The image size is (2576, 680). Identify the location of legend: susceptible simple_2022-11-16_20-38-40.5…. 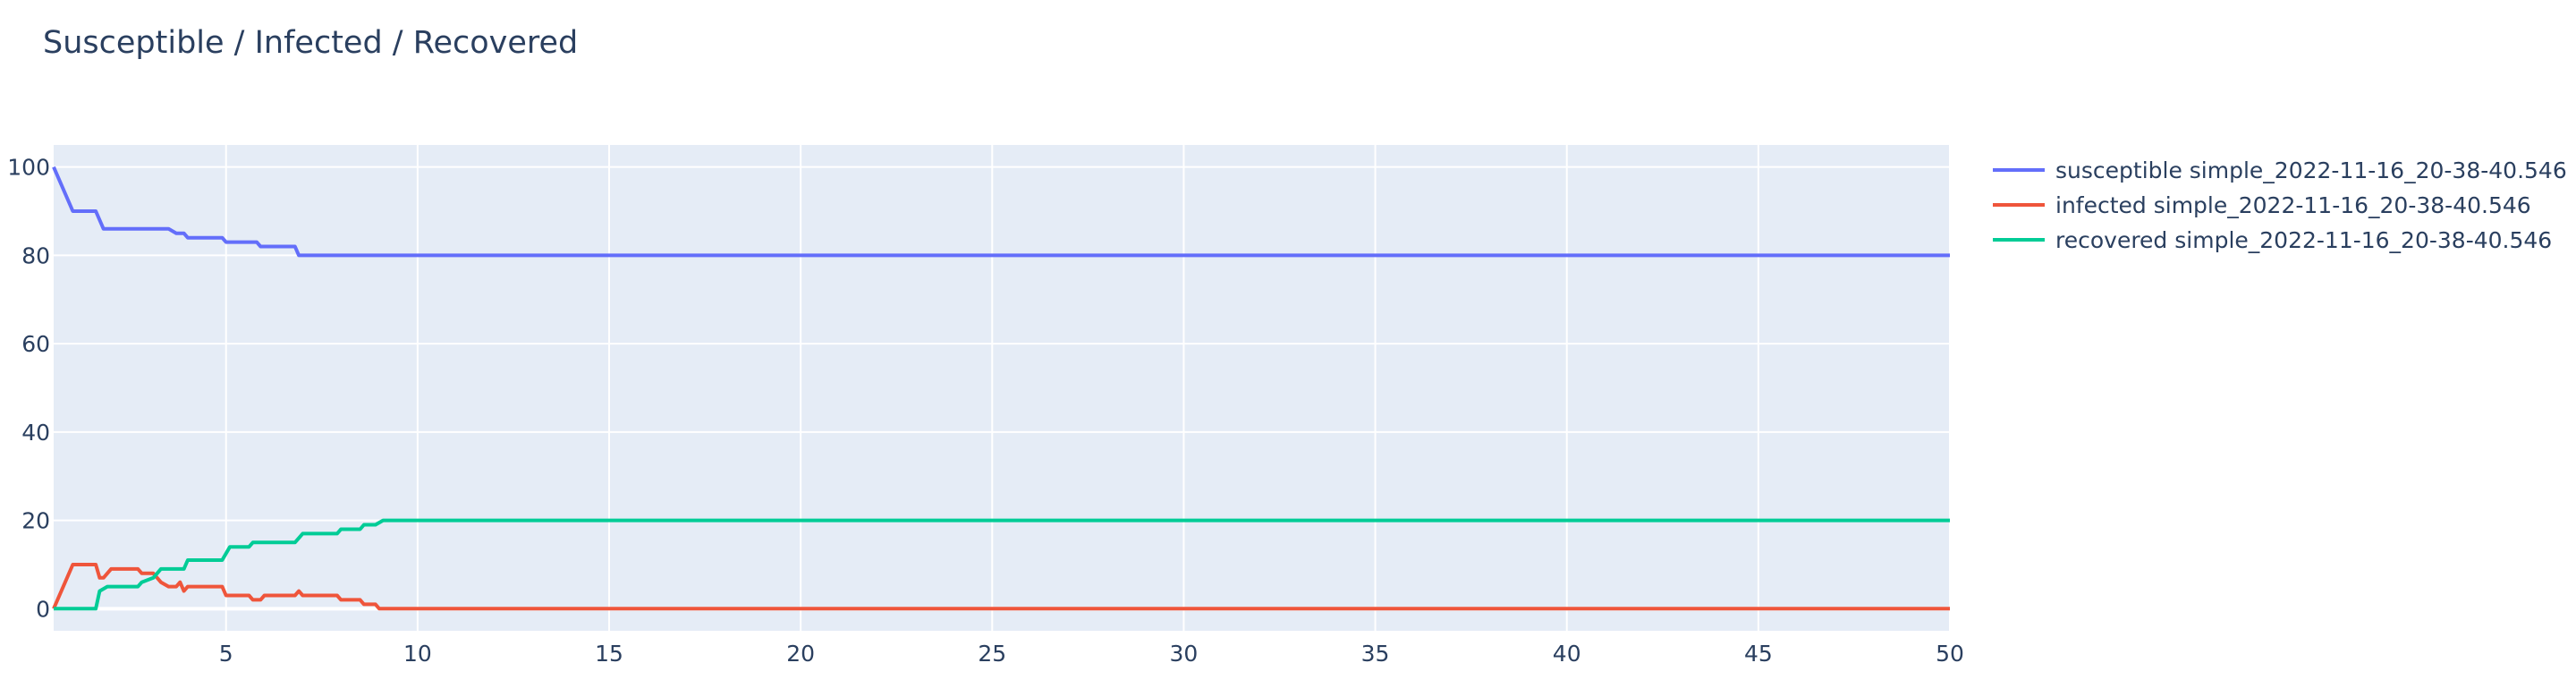
(2280, 205).